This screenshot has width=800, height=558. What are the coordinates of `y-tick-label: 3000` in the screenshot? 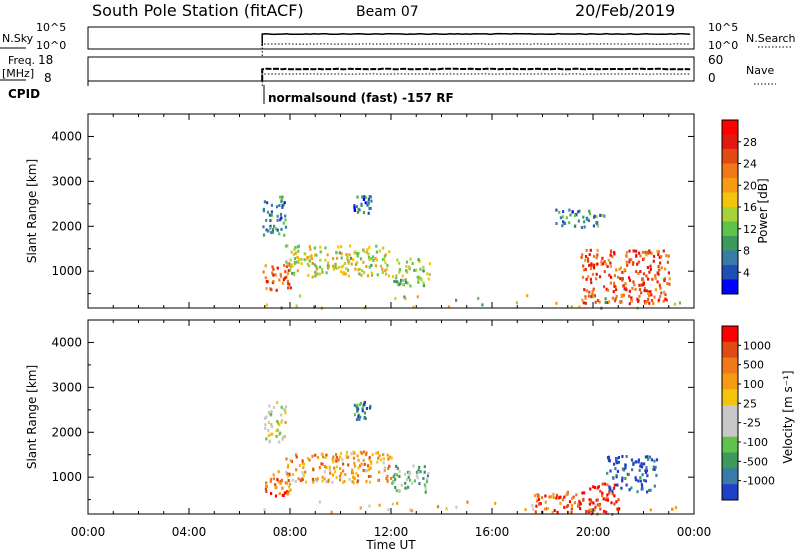 It's located at (66, 387).